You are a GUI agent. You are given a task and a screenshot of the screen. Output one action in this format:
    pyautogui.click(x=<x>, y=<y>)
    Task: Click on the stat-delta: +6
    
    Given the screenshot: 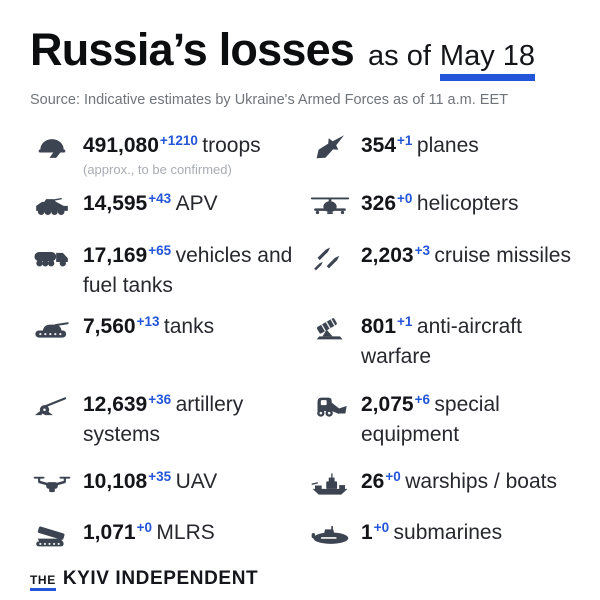 What is the action you would take?
    pyautogui.click(x=422, y=399)
    